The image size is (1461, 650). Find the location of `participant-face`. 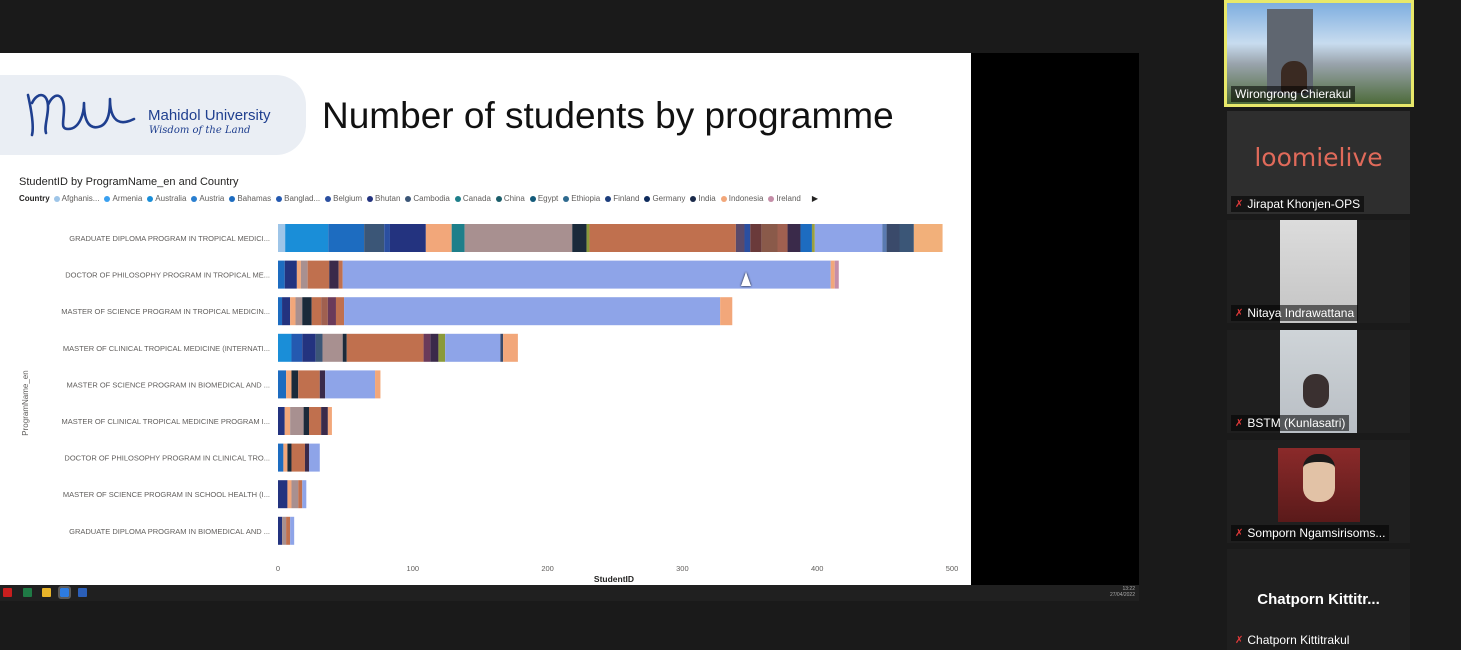

participant-face is located at coordinates (1319, 478).